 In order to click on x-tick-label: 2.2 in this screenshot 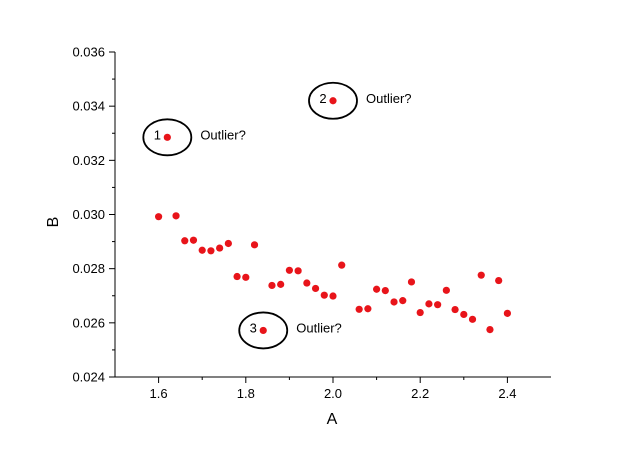, I will do `click(420, 393)`.